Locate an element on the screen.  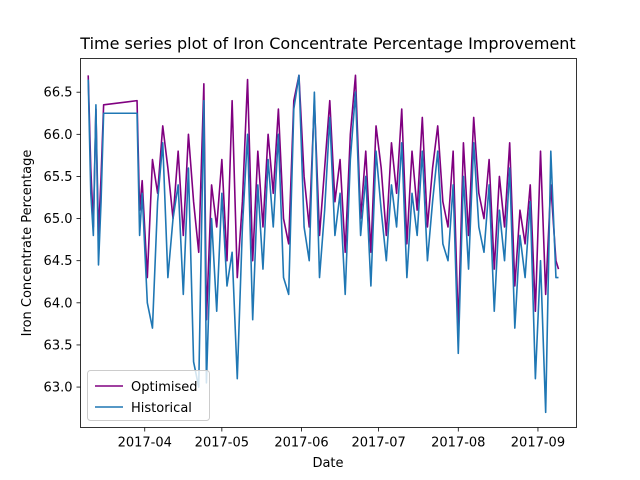
legend-label-optimised: Optimised is located at coordinates (164, 387).